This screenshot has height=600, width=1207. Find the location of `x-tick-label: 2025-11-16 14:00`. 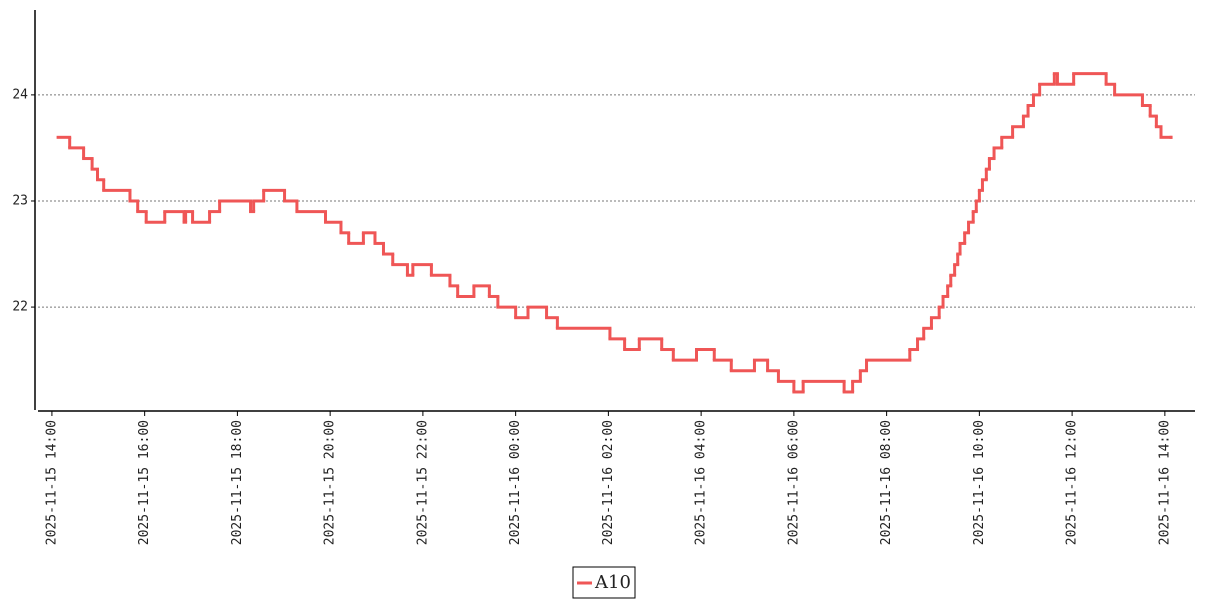

x-tick-label: 2025-11-16 14:00 is located at coordinates (1164, 482).